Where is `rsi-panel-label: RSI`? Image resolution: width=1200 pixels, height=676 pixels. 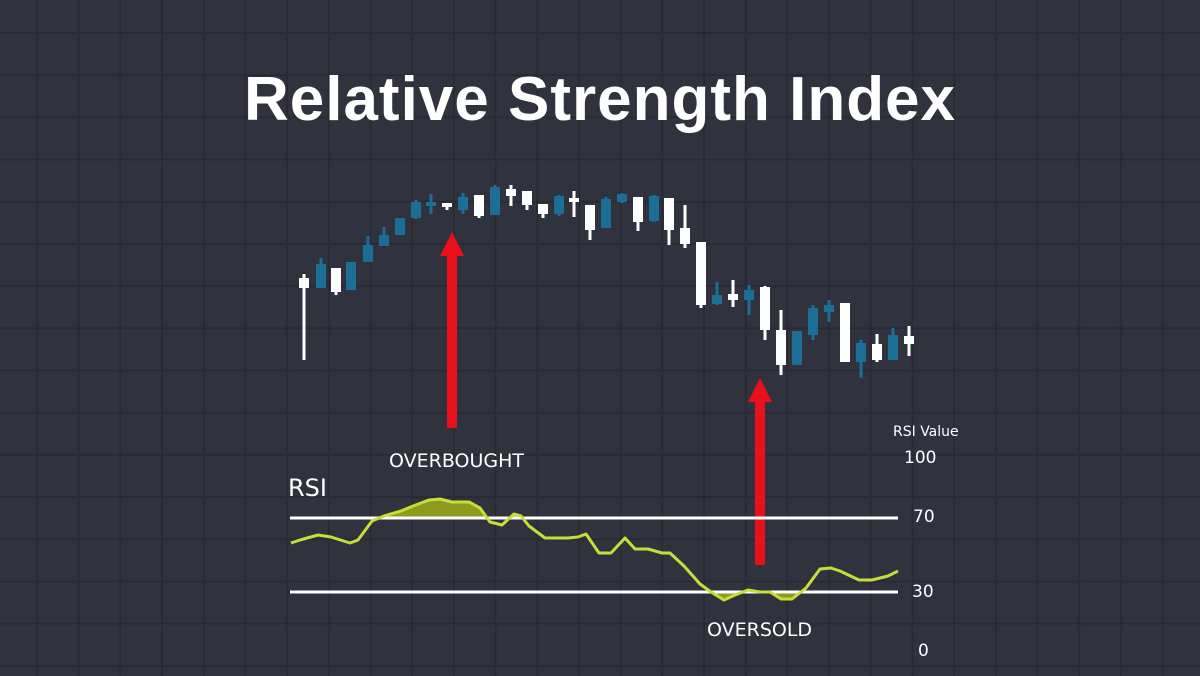
rsi-panel-label: RSI is located at coordinates (307, 488).